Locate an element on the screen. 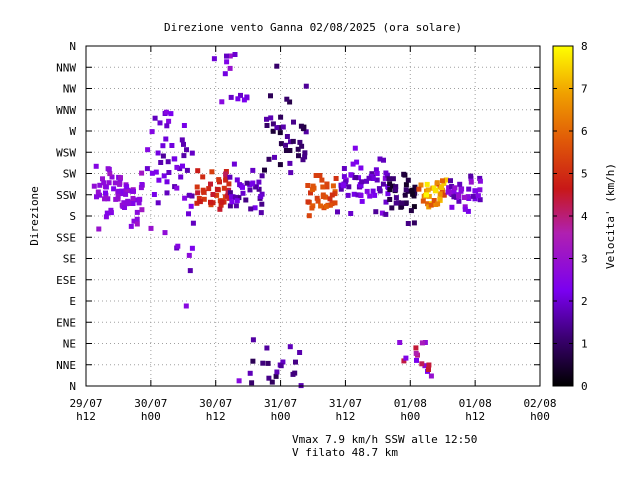 Image resolution: width=640 pixels, height=480 pixels. colorbar-tick-label: 1 is located at coordinates (584, 344).